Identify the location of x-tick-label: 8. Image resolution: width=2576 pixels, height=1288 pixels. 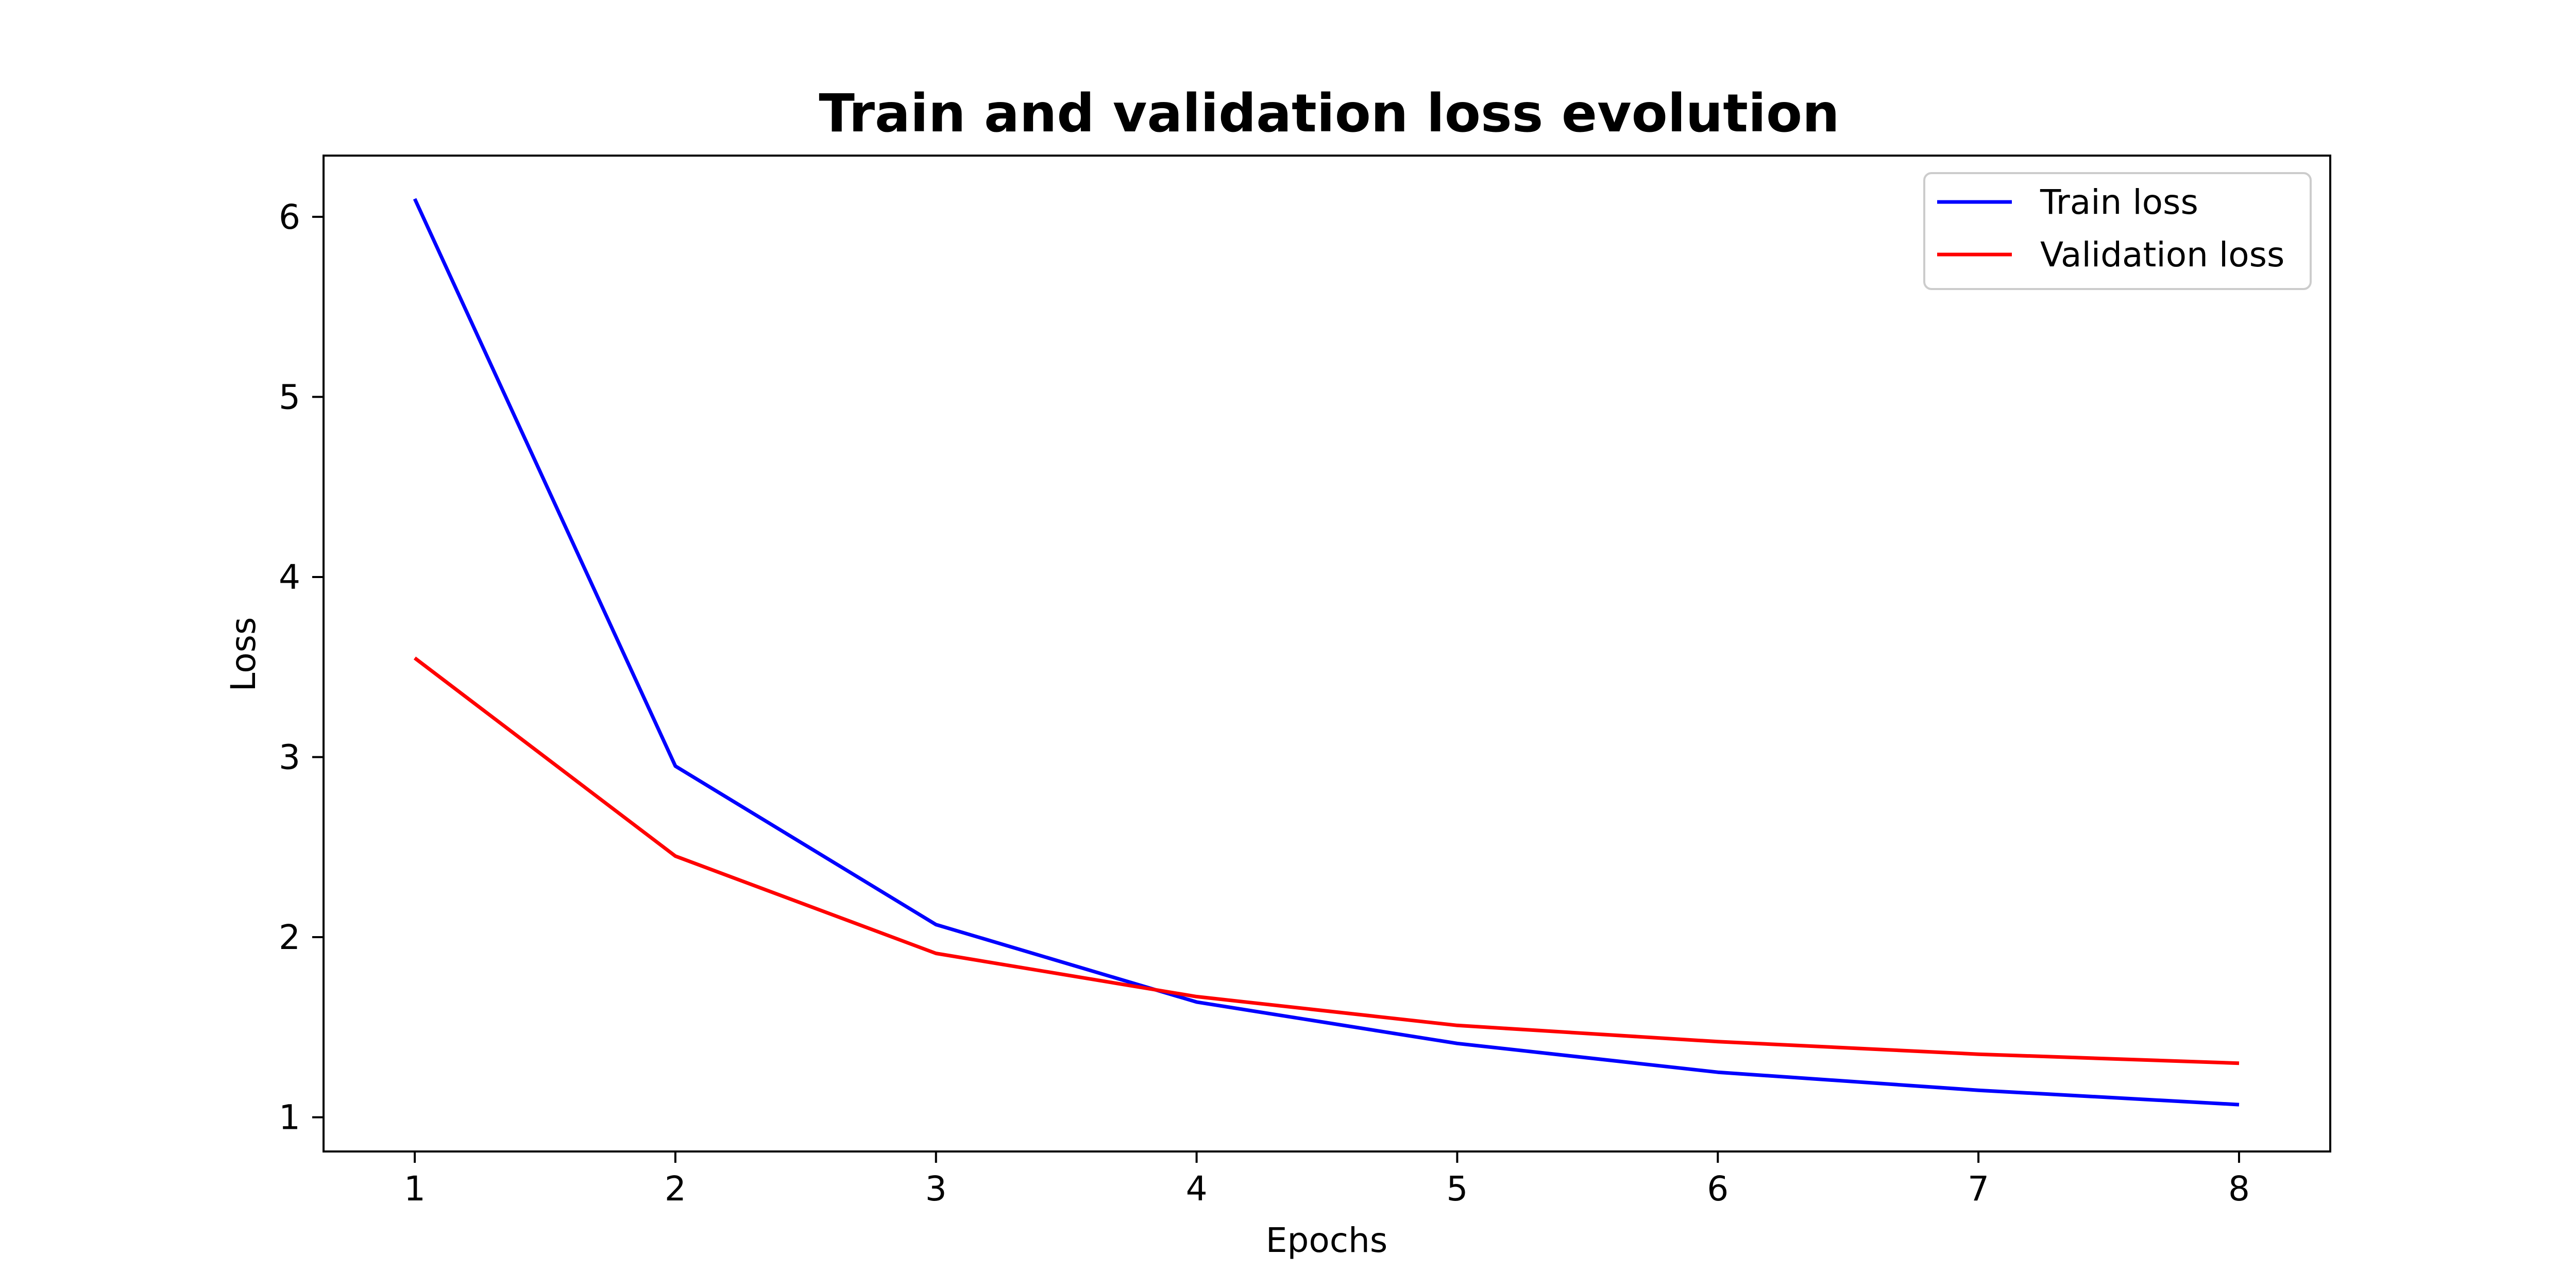
(2239, 1189).